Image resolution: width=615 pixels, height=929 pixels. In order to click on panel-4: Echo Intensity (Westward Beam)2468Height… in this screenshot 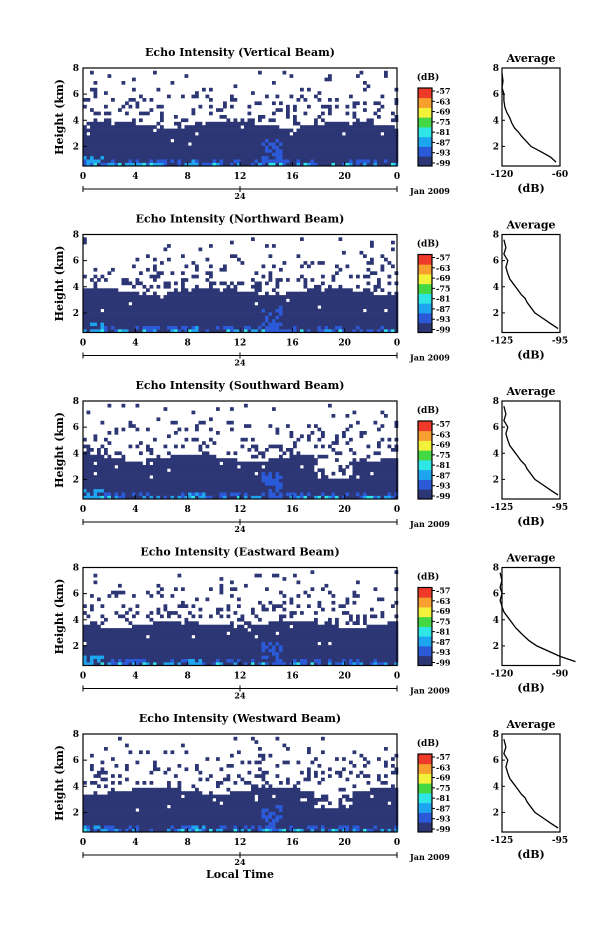, I will do `click(310, 789)`.